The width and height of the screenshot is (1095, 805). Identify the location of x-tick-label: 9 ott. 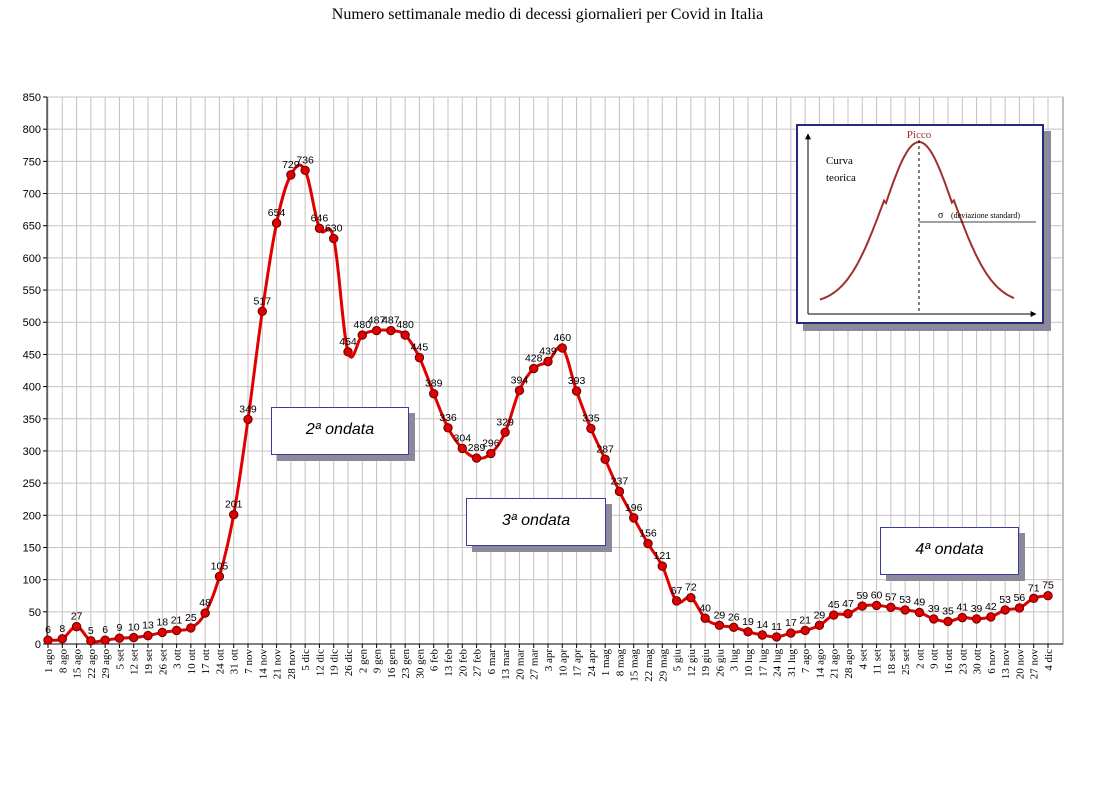
(935, 659).